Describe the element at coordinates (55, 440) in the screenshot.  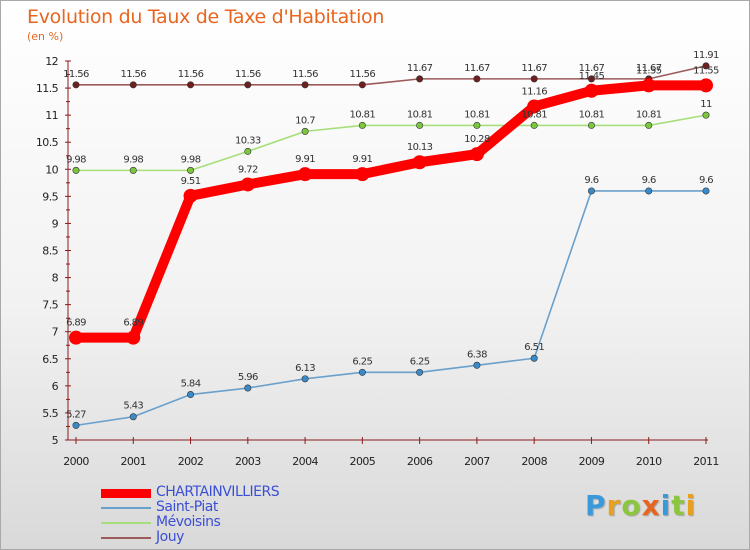
I see `y-tick-label: 5` at that location.